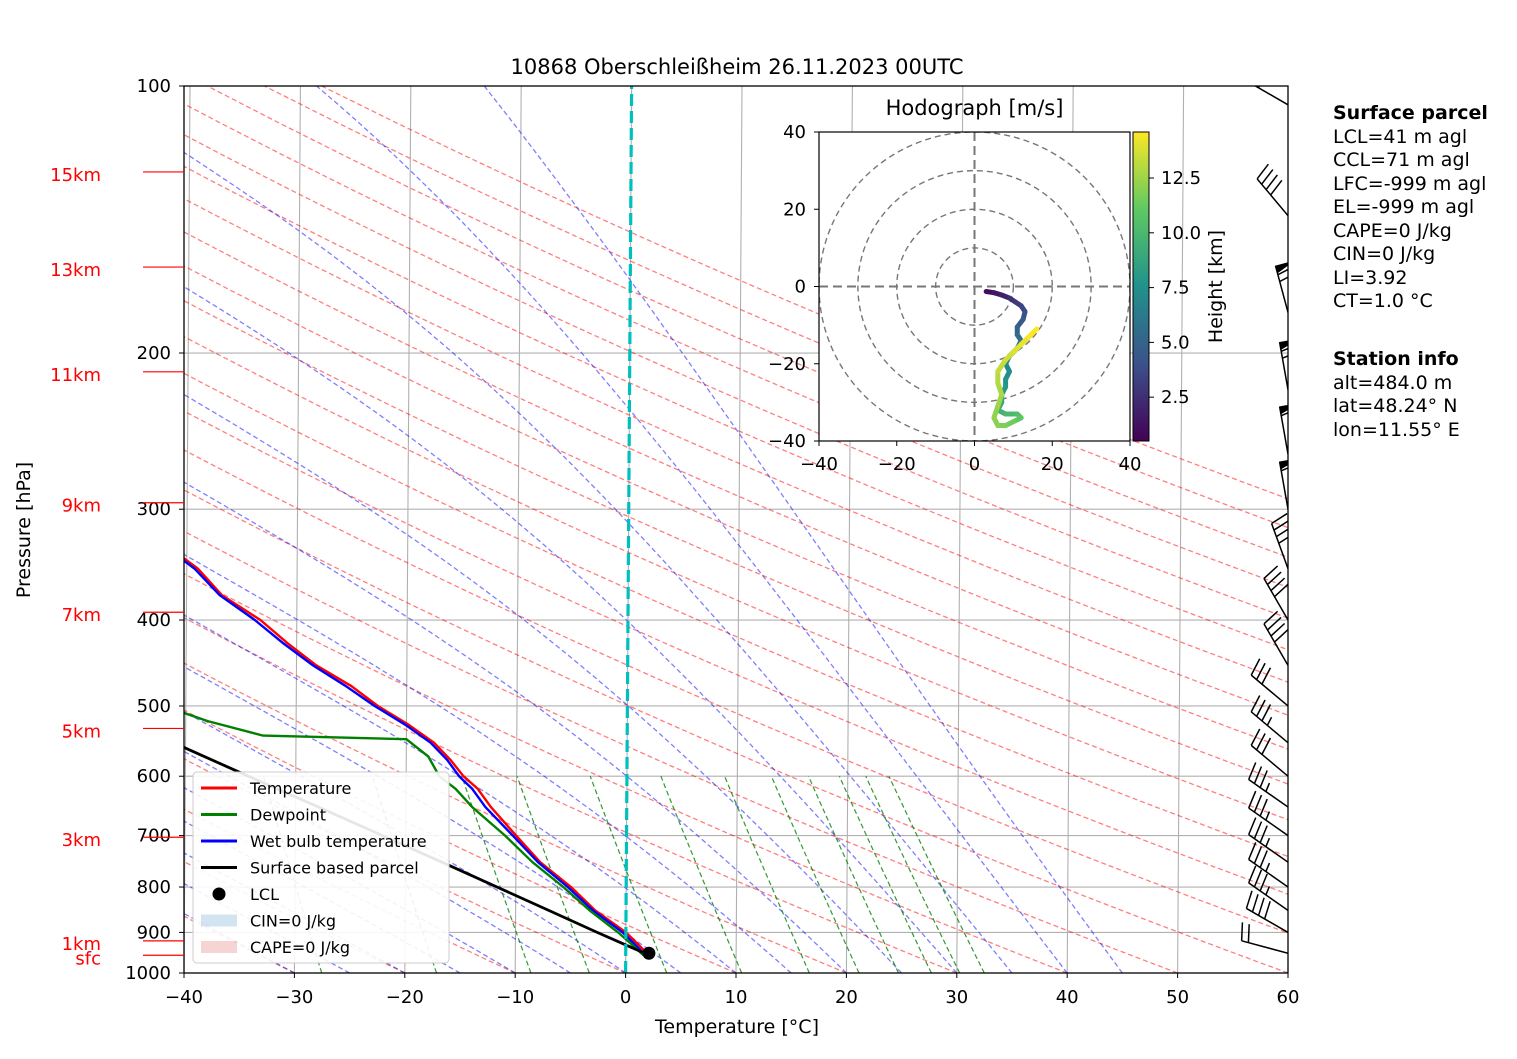  Describe the element at coordinates (338, 841) in the screenshot. I see `legend-label: Wet bulb temperature` at that location.